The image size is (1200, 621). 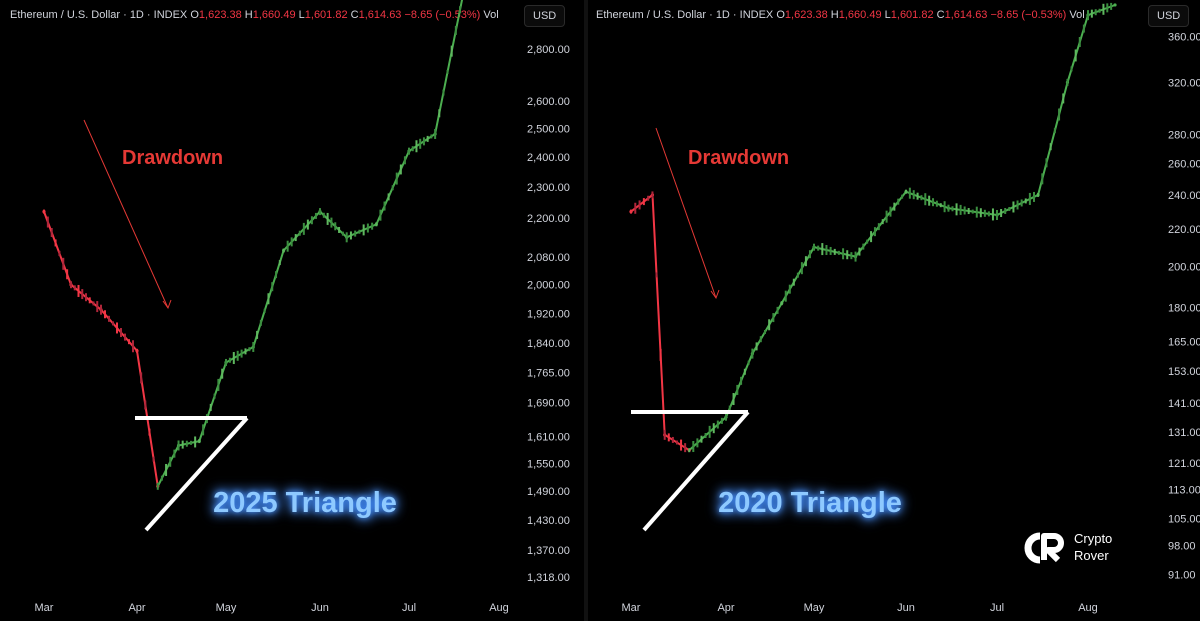 What do you see at coordinates (548, 129) in the screenshot?
I see `y-tick-label: 2,500.00` at bounding box center [548, 129].